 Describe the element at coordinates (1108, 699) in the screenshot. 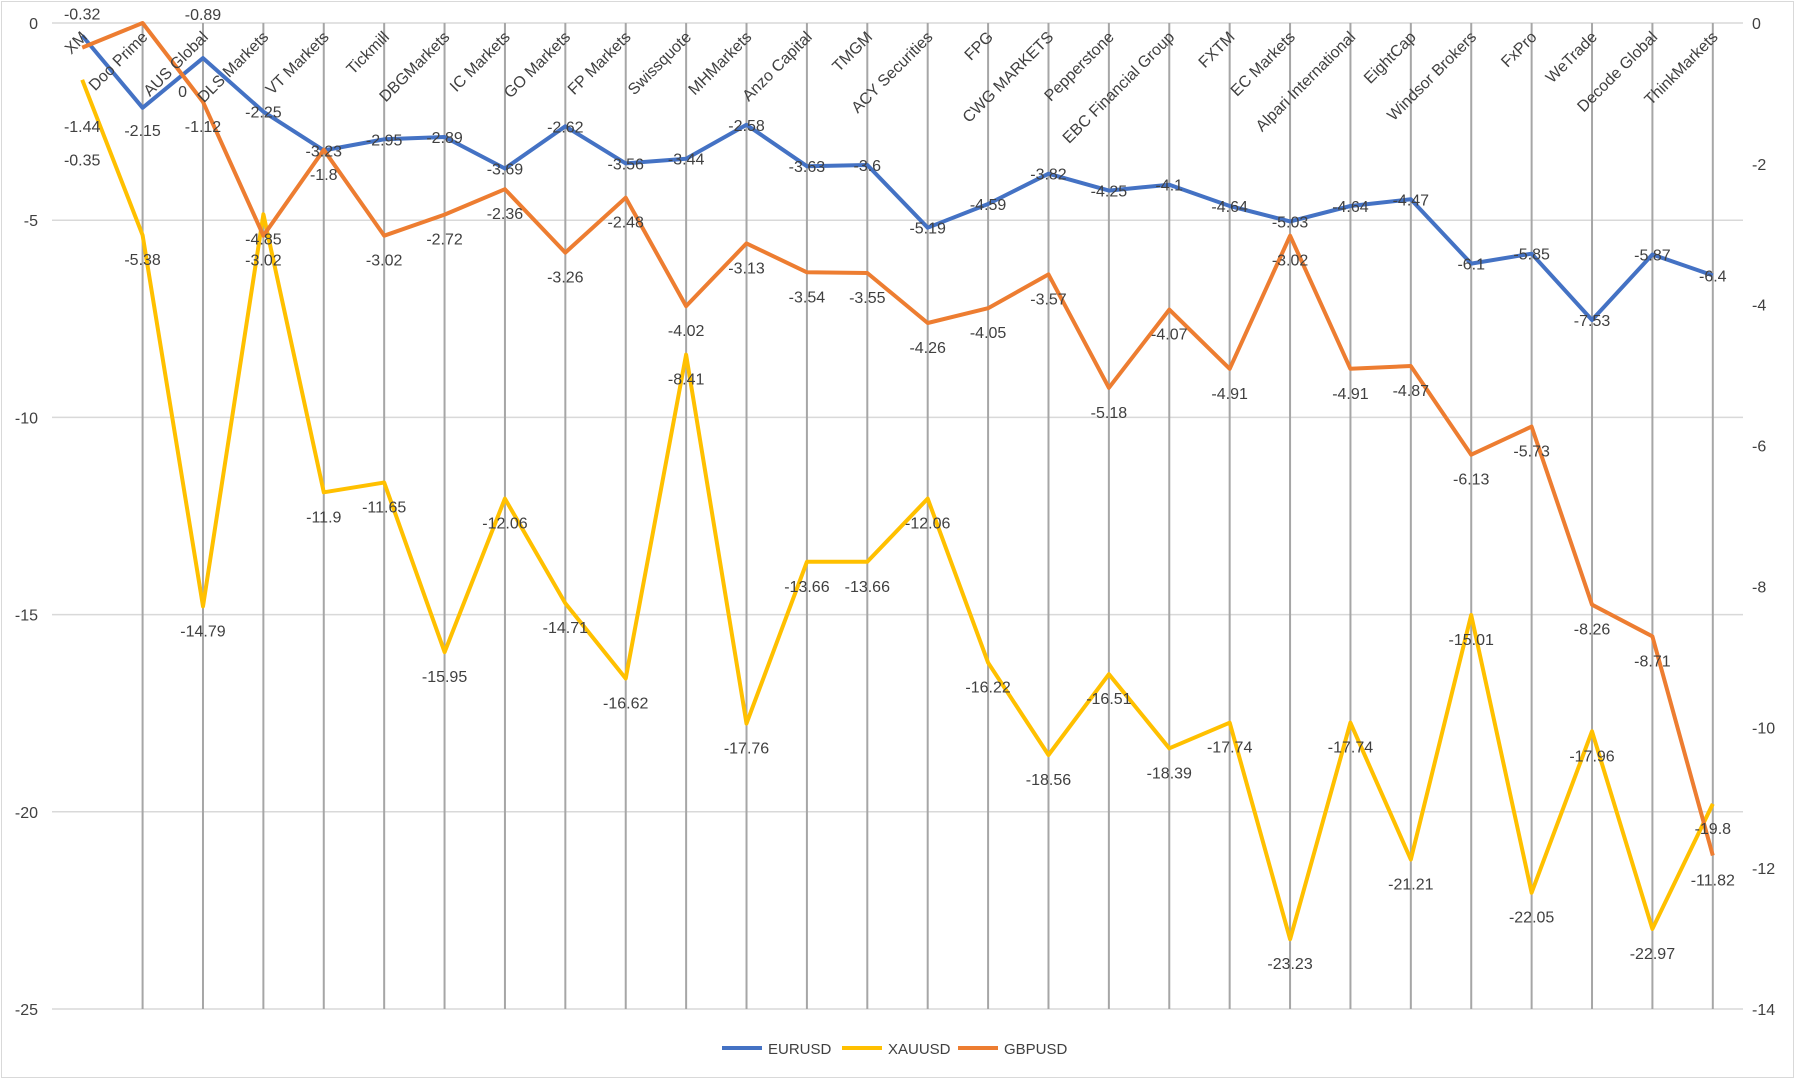

I see `data-label-xauusd: -16.51` at that location.